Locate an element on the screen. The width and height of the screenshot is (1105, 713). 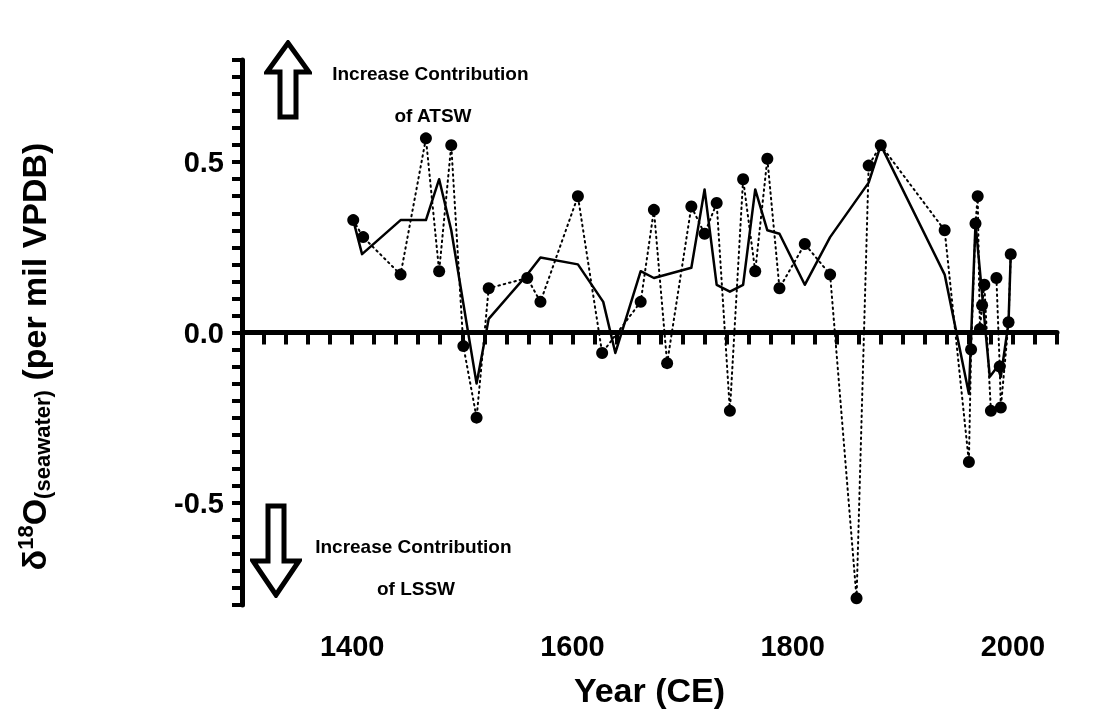
x-tick-label: 1600 is located at coordinates (572, 645).